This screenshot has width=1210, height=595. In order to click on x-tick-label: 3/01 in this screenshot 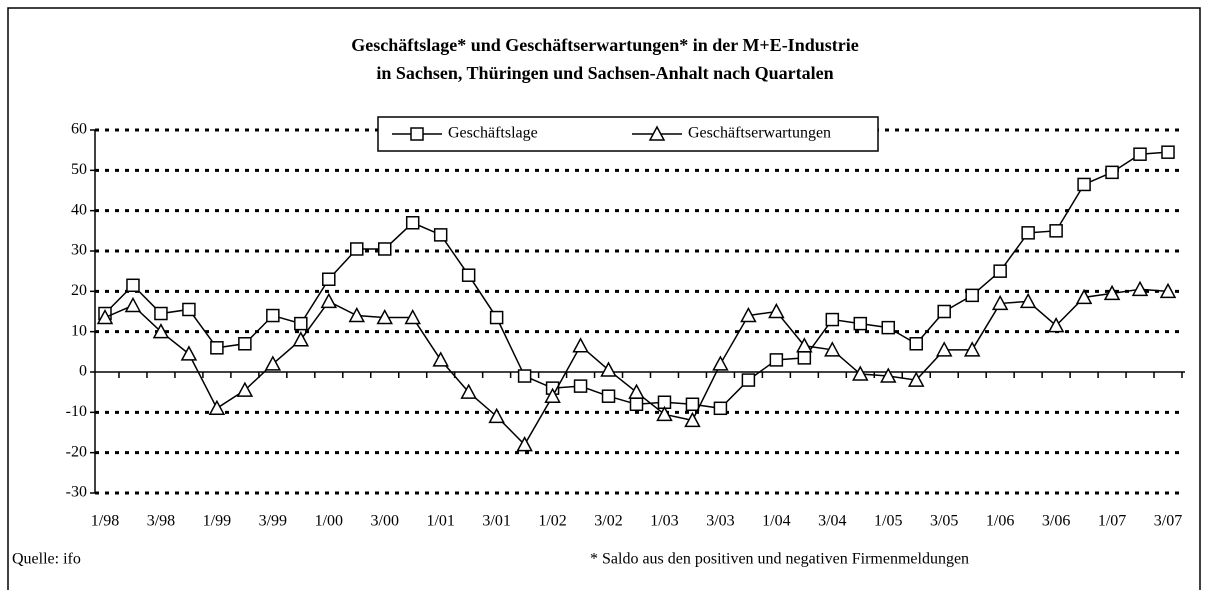, I will do `click(496, 521)`.